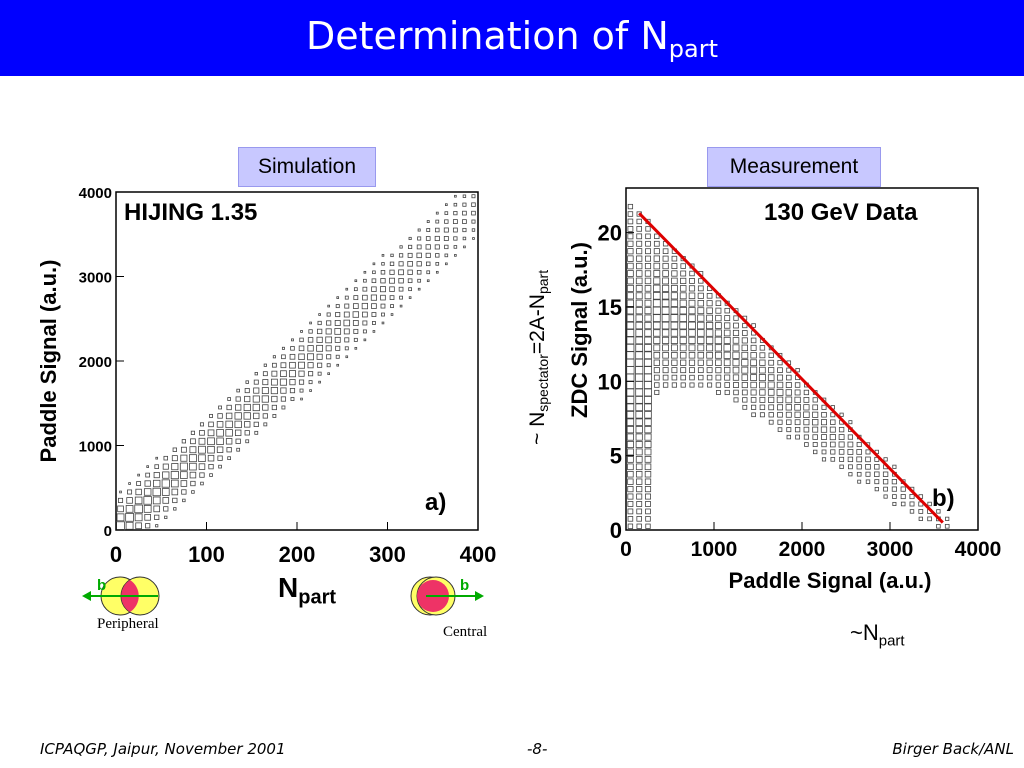 The image size is (1024, 768). What do you see at coordinates (802, 549) in the screenshot?
I see `x-tick-label: 2000` at bounding box center [802, 549].